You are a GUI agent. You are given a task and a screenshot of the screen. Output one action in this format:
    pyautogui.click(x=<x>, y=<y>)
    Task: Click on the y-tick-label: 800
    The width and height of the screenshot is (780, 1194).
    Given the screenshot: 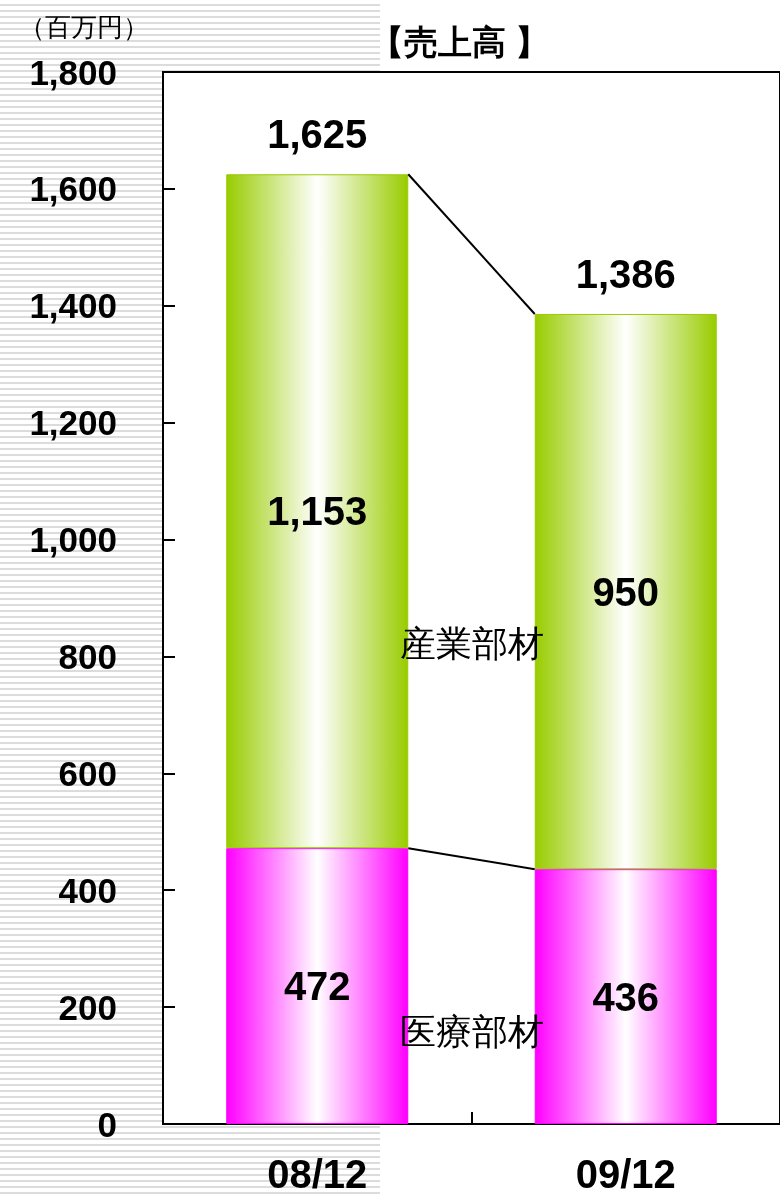 What is the action you would take?
    pyautogui.click(x=87, y=656)
    